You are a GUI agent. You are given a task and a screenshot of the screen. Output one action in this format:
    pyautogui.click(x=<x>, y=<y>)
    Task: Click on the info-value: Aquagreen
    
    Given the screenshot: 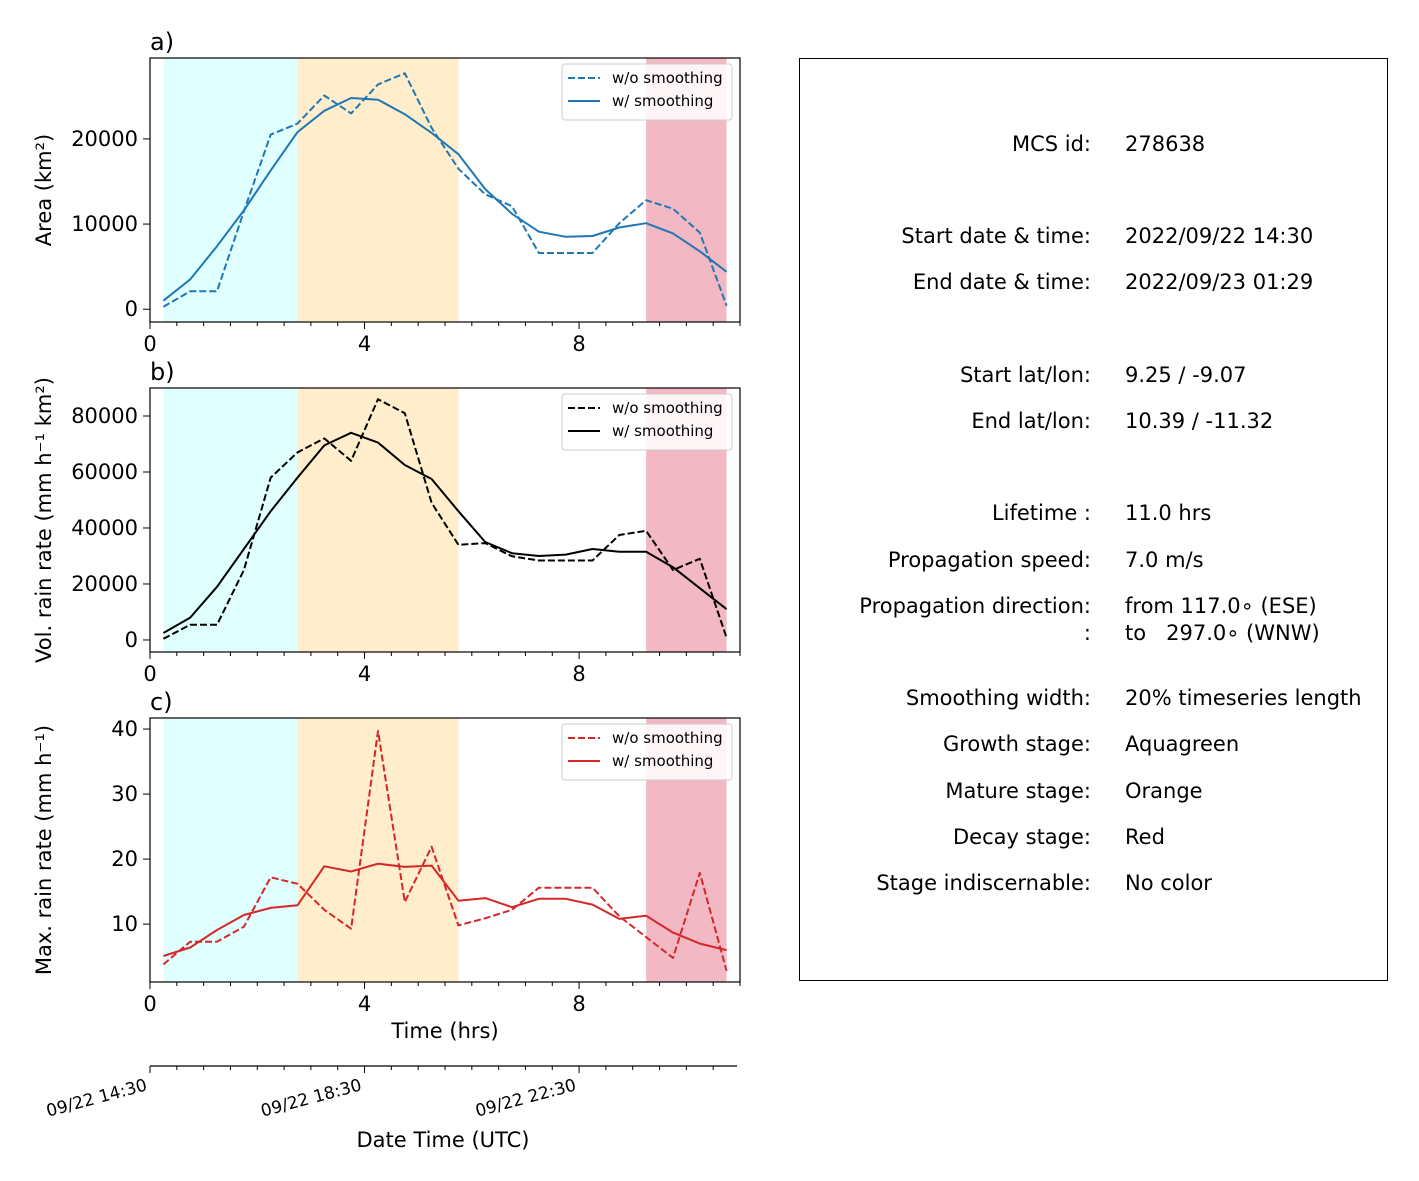 What is the action you would take?
    pyautogui.click(x=1182, y=744)
    